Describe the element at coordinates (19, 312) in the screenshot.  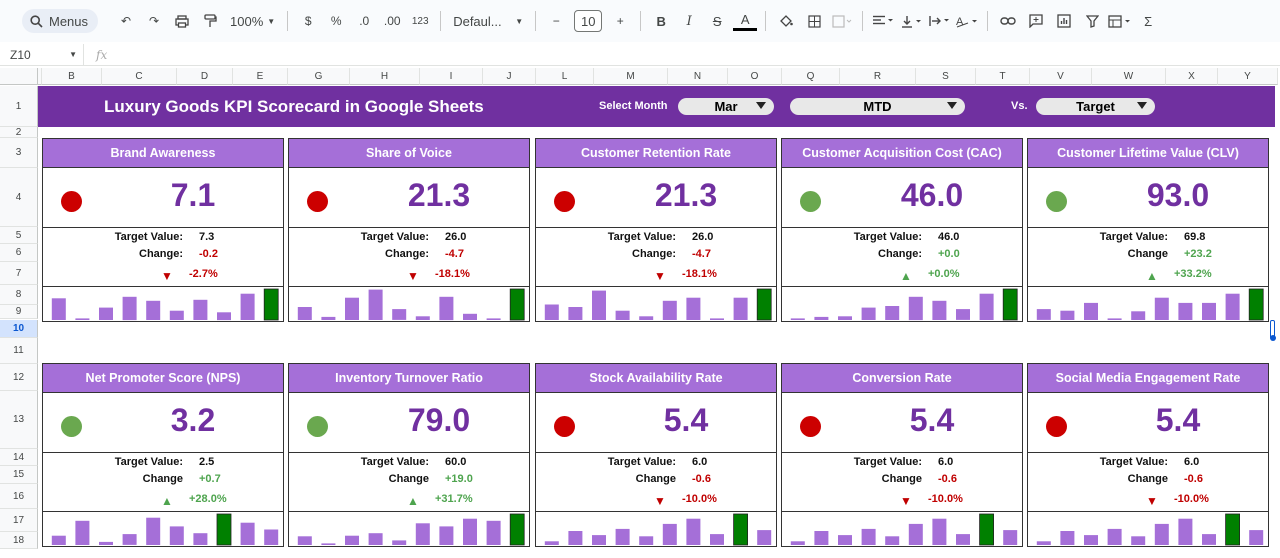
I see `row-header: 9` at that location.